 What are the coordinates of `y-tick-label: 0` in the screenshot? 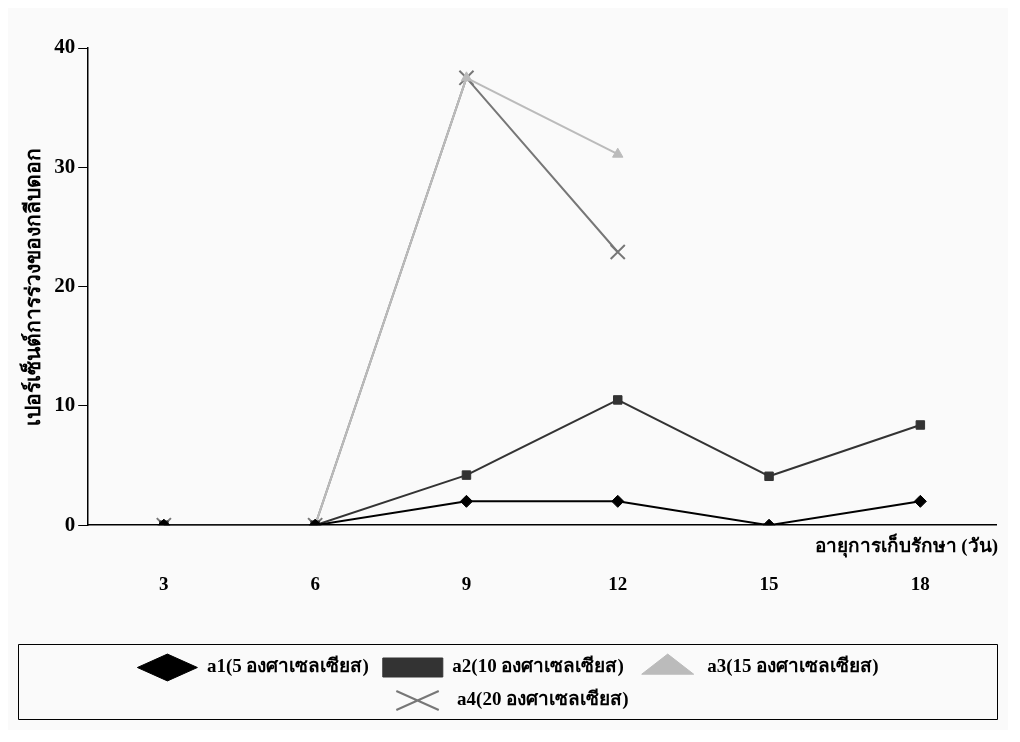 It's located at (70, 523).